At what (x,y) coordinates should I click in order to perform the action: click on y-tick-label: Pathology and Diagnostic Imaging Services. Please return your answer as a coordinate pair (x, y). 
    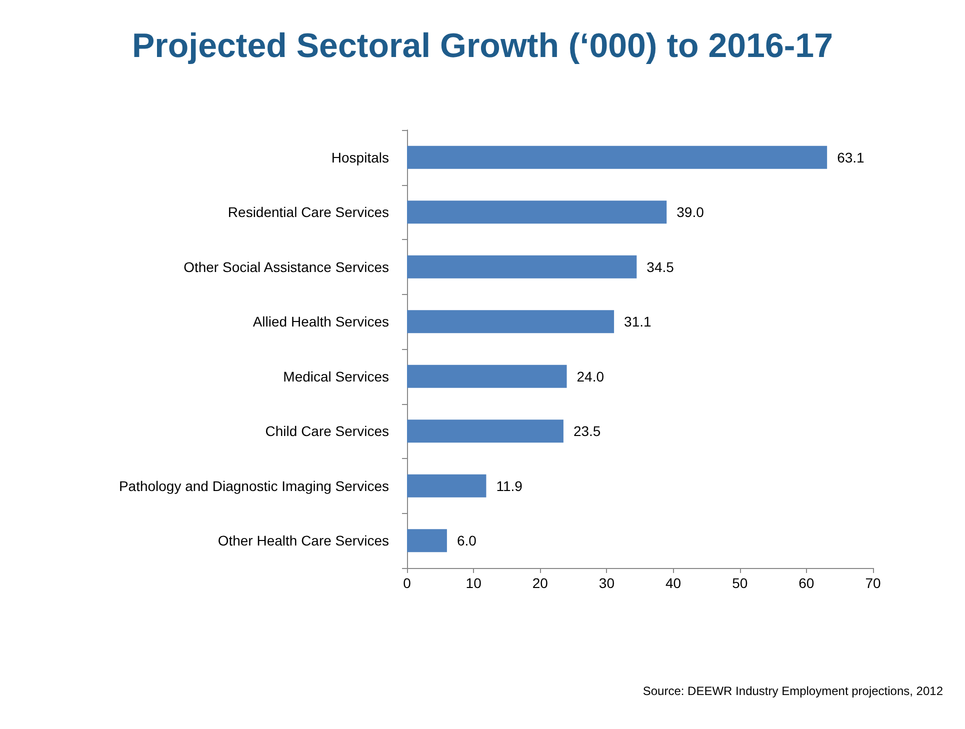
    Looking at the image, I should click on (253, 486).